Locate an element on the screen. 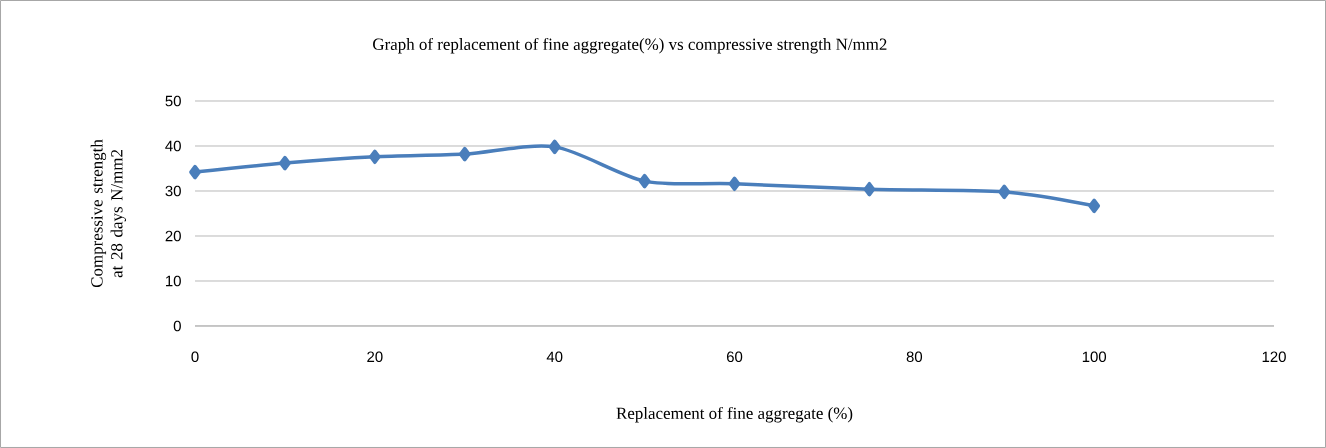 This screenshot has width=1326, height=448. y-tick-label: 0 is located at coordinates (177, 326).